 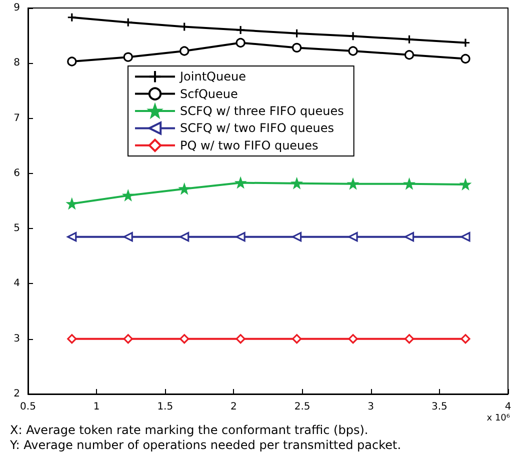 I want to click on y-tick-label: 9, so click(x=17, y=8).